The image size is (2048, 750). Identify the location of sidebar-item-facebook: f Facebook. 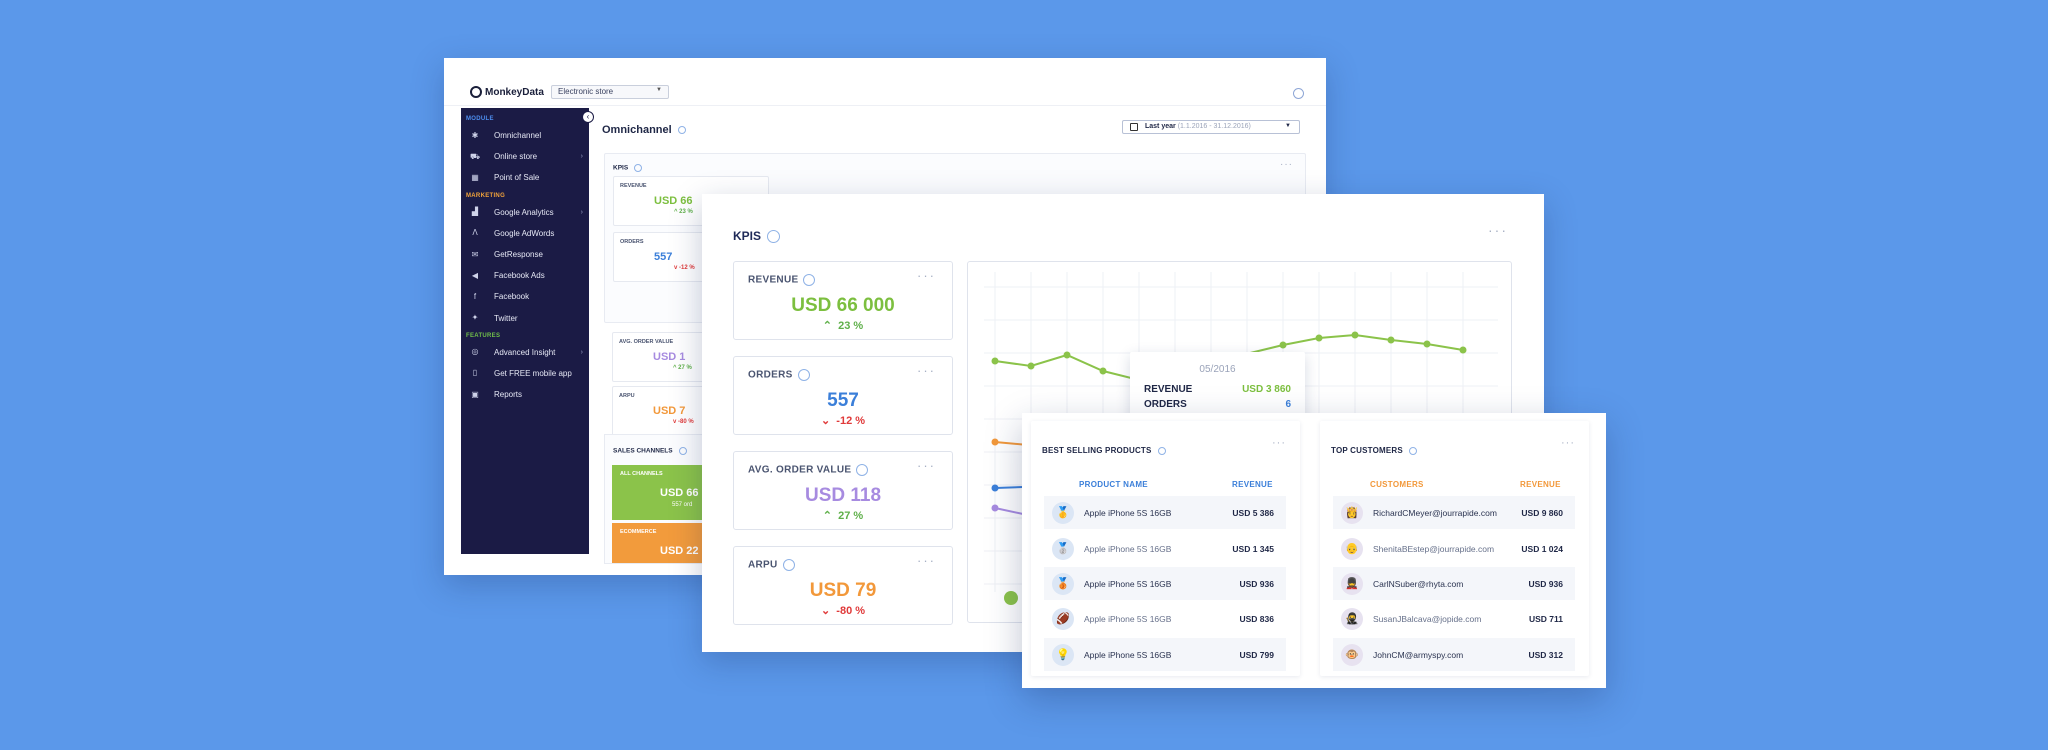
(525, 296).